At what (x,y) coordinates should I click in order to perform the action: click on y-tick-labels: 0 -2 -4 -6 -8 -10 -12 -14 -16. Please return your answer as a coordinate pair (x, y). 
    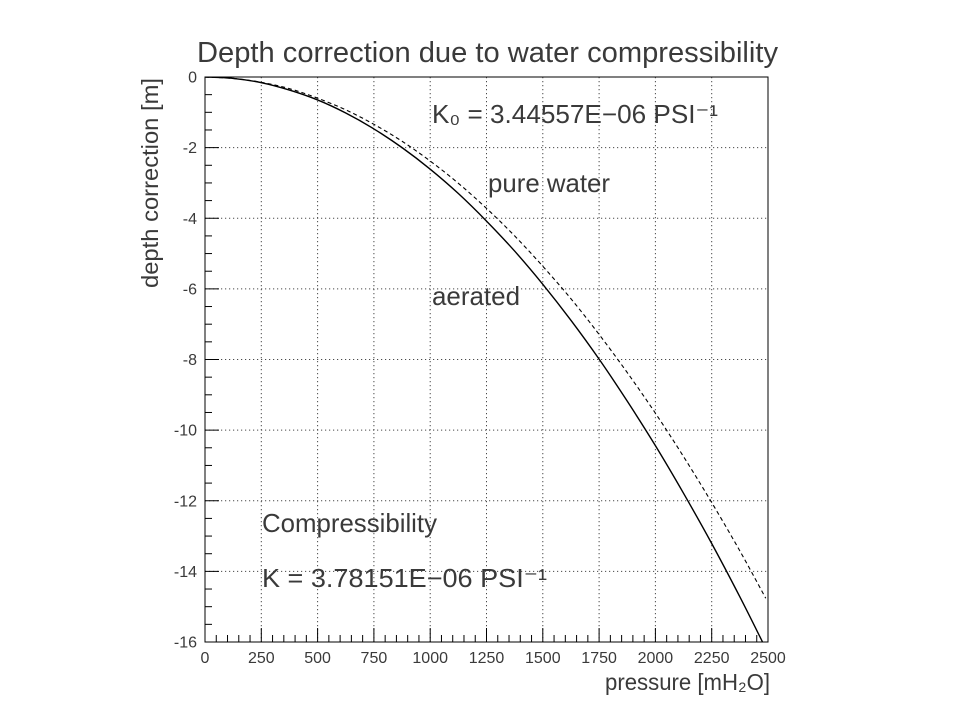
    Looking at the image, I should click on (185, 361).